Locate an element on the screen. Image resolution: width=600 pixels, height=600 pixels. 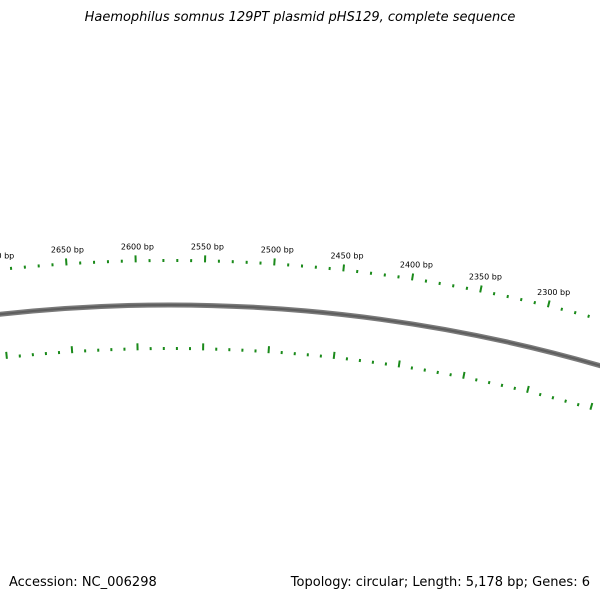
tick-label: 2550 bp is located at coordinates (207, 246).